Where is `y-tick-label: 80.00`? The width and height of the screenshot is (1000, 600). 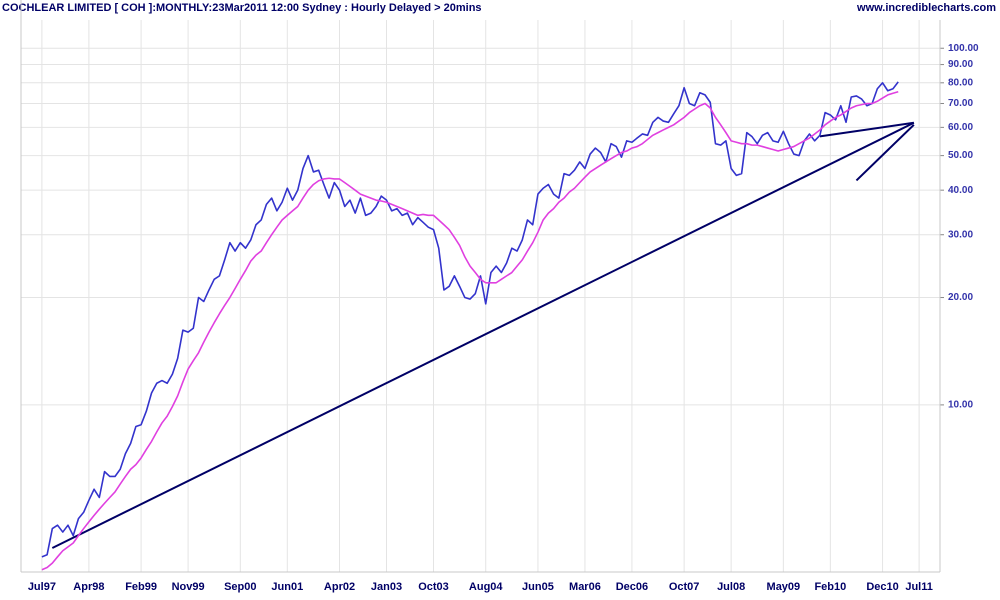 y-tick-label: 80.00 is located at coordinates (960, 82).